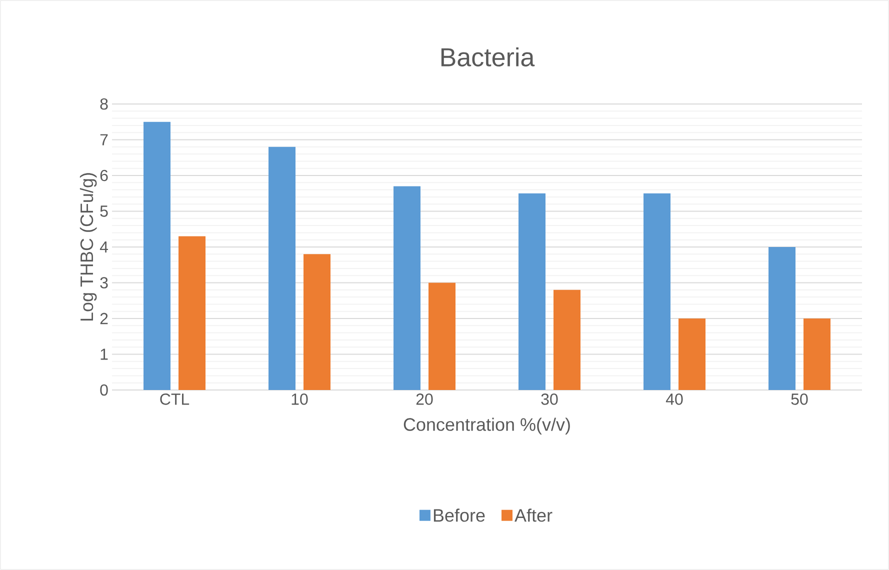 The width and height of the screenshot is (889, 570). Describe the element at coordinates (104, 390) in the screenshot. I see `y-tick-label: 0` at that location.